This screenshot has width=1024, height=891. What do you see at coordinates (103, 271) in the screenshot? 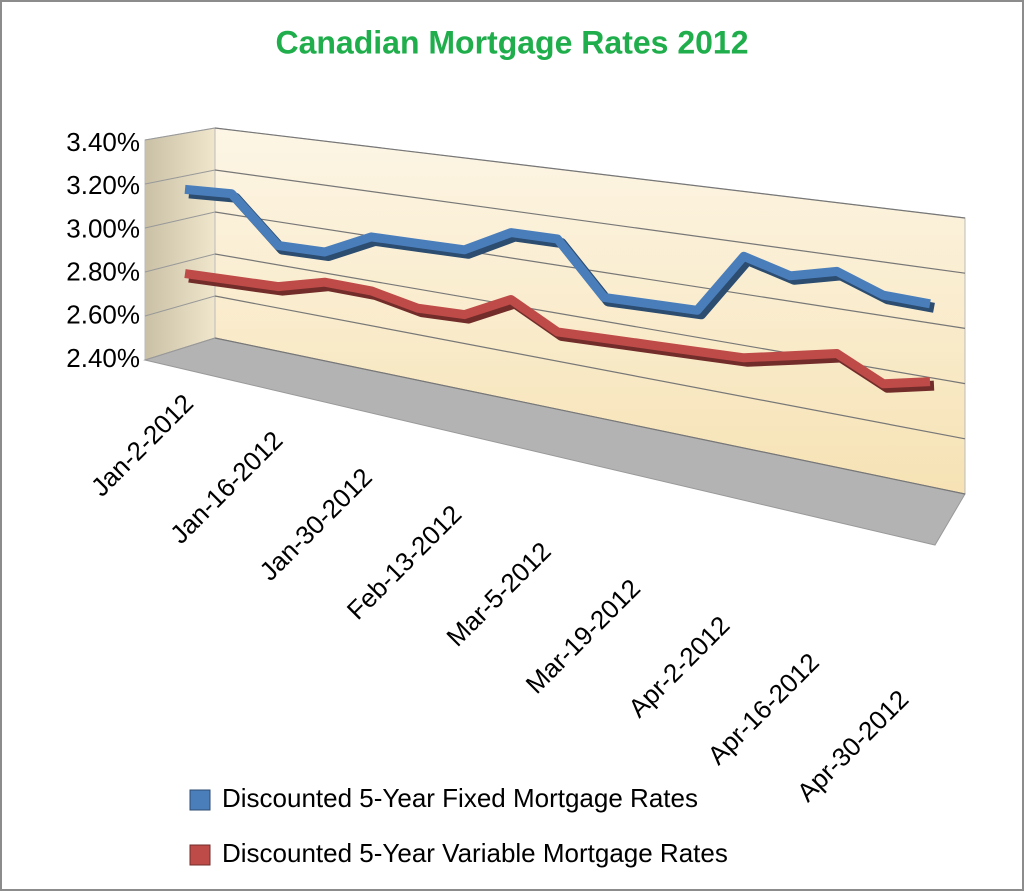
I see `y-tick-label: 2.80%` at bounding box center [103, 271].